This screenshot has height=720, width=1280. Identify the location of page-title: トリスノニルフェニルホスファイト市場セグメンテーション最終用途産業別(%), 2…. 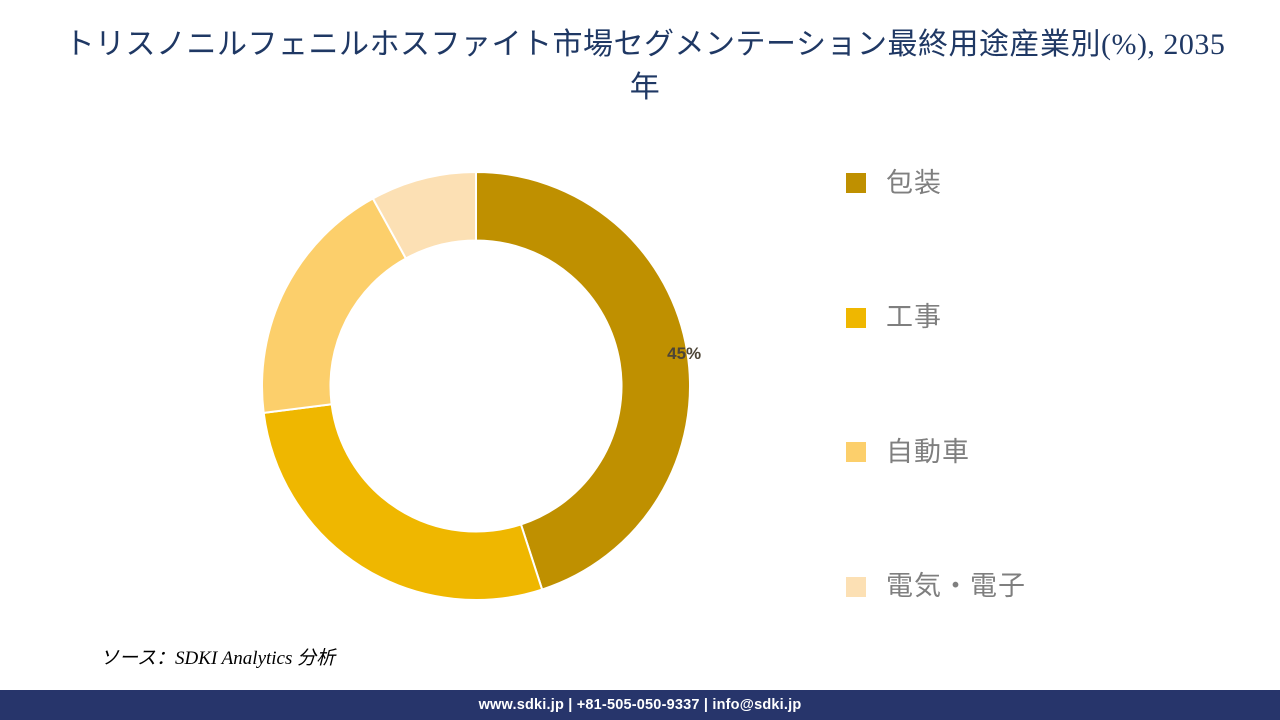
(645, 66).